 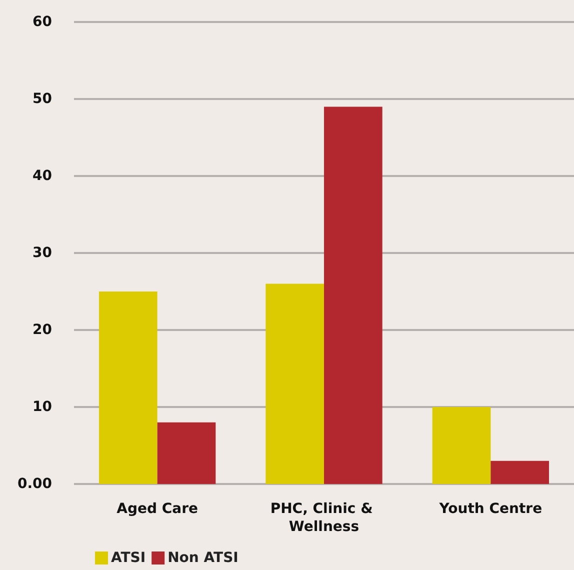 What do you see at coordinates (42, 99) in the screenshot?
I see `y-tick-label: 50` at bounding box center [42, 99].